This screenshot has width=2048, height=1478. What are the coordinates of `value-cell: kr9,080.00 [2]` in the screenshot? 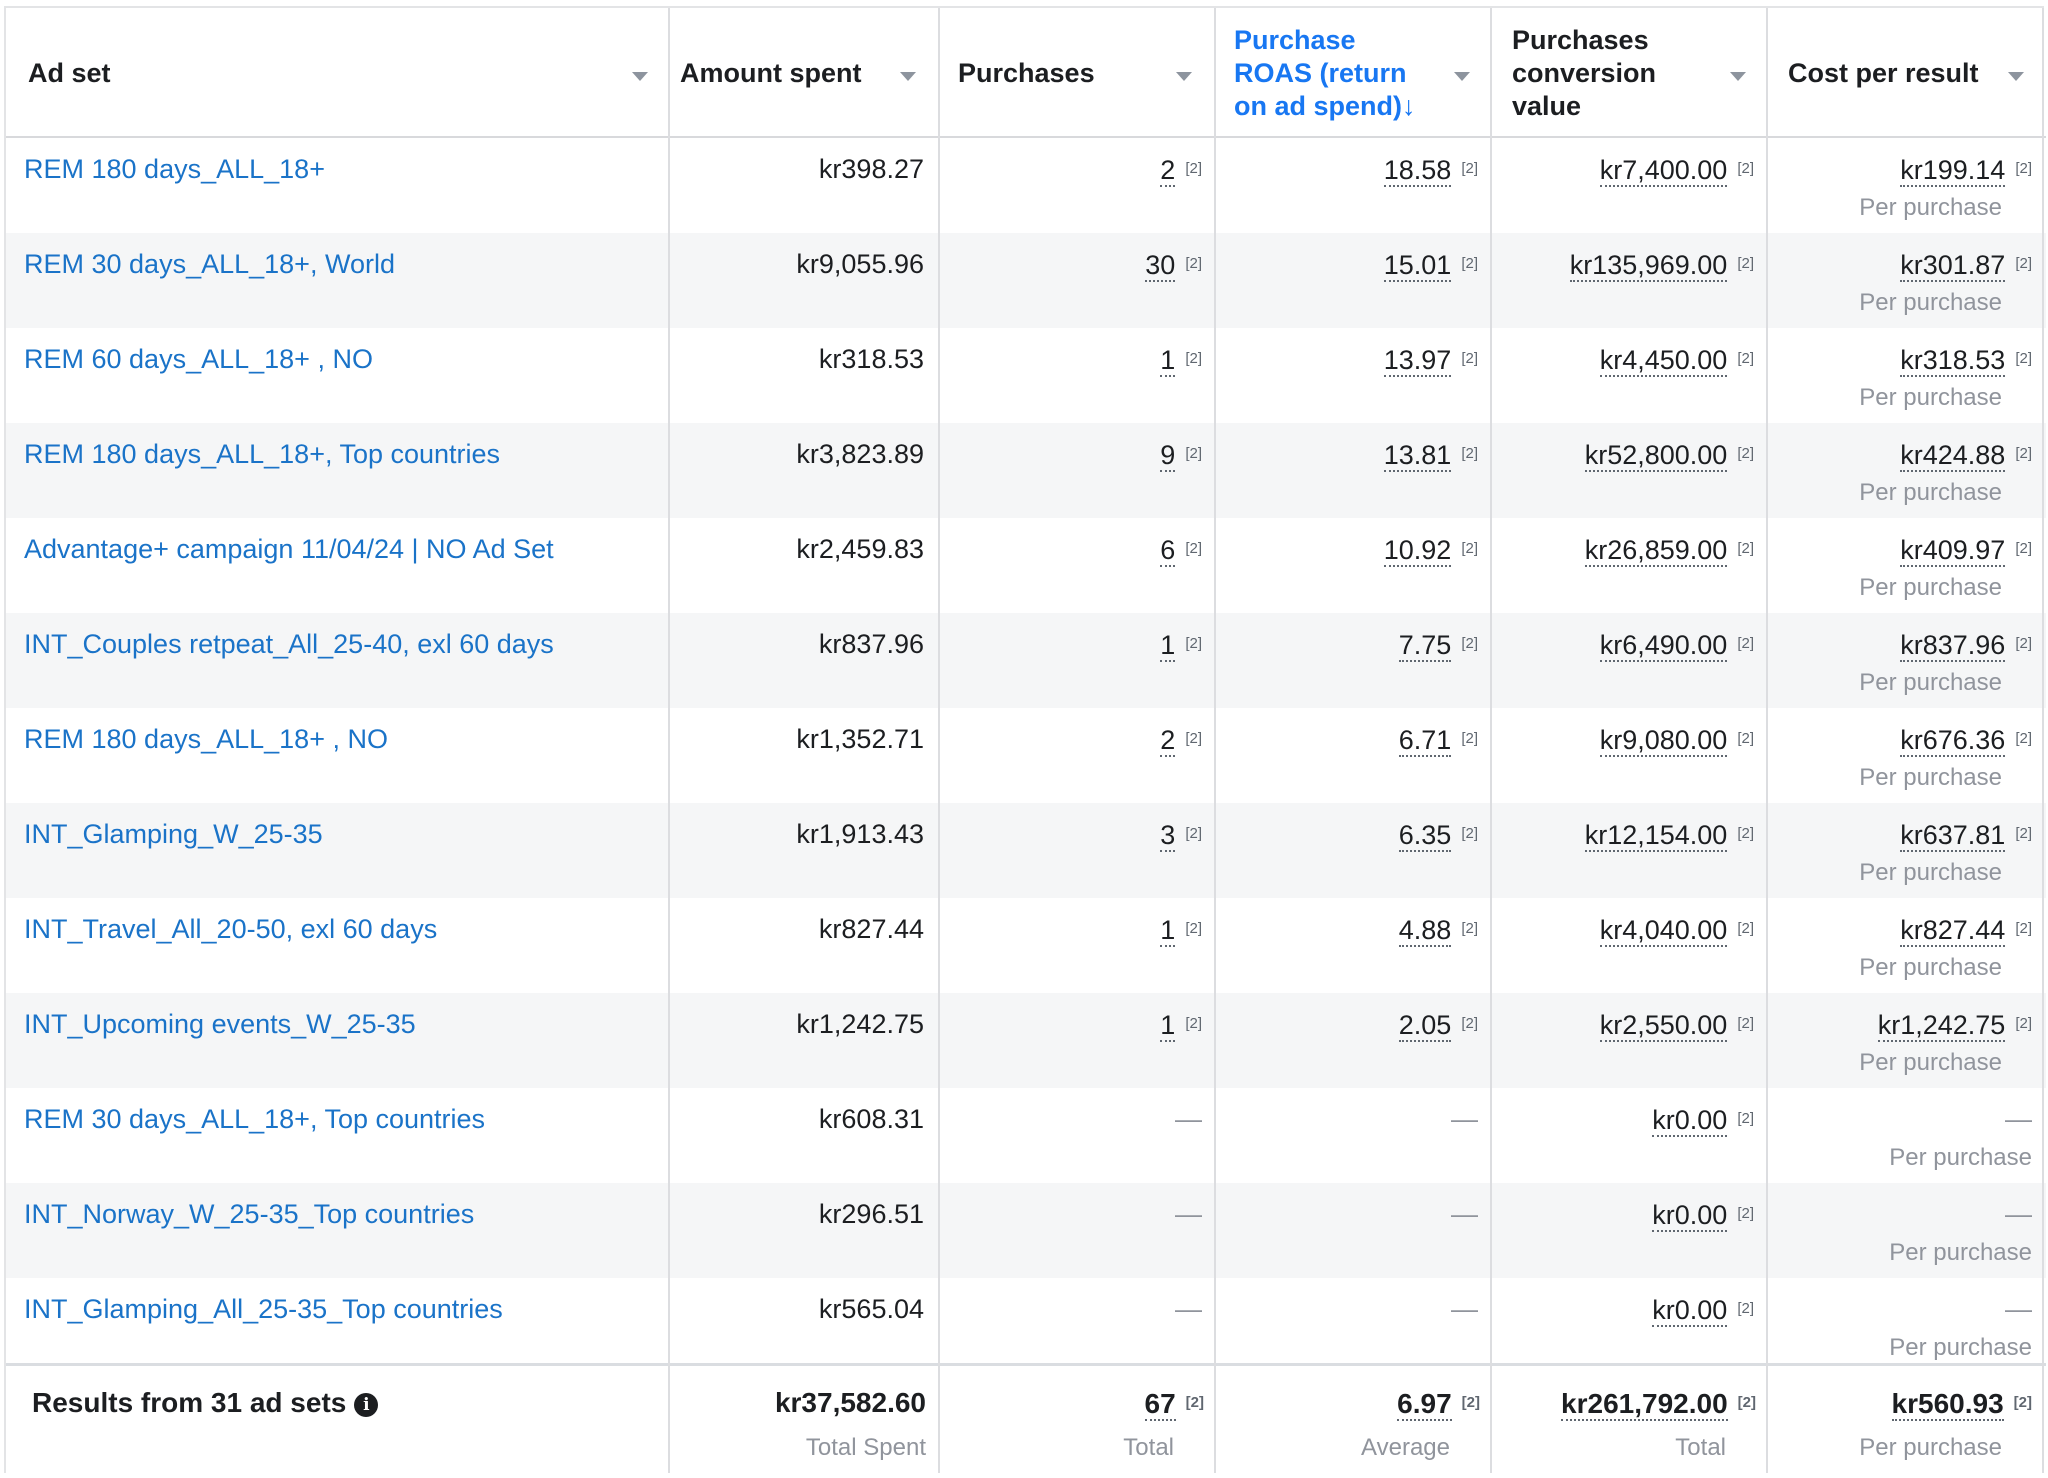 It's located at (1676, 741).